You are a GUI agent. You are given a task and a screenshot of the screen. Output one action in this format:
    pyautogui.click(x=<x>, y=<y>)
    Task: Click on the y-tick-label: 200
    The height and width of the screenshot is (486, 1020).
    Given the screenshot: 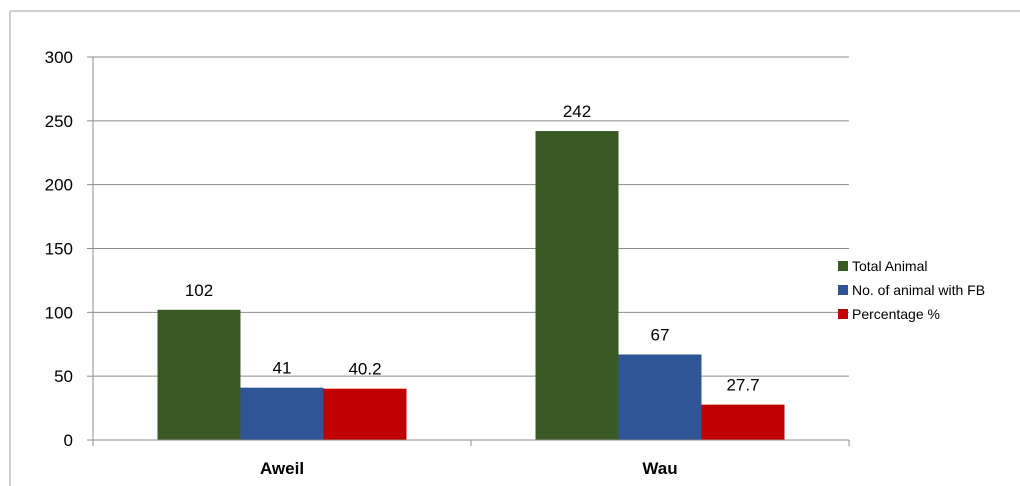 What is the action you would take?
    pyautogui.click(x=59, y=185)
    